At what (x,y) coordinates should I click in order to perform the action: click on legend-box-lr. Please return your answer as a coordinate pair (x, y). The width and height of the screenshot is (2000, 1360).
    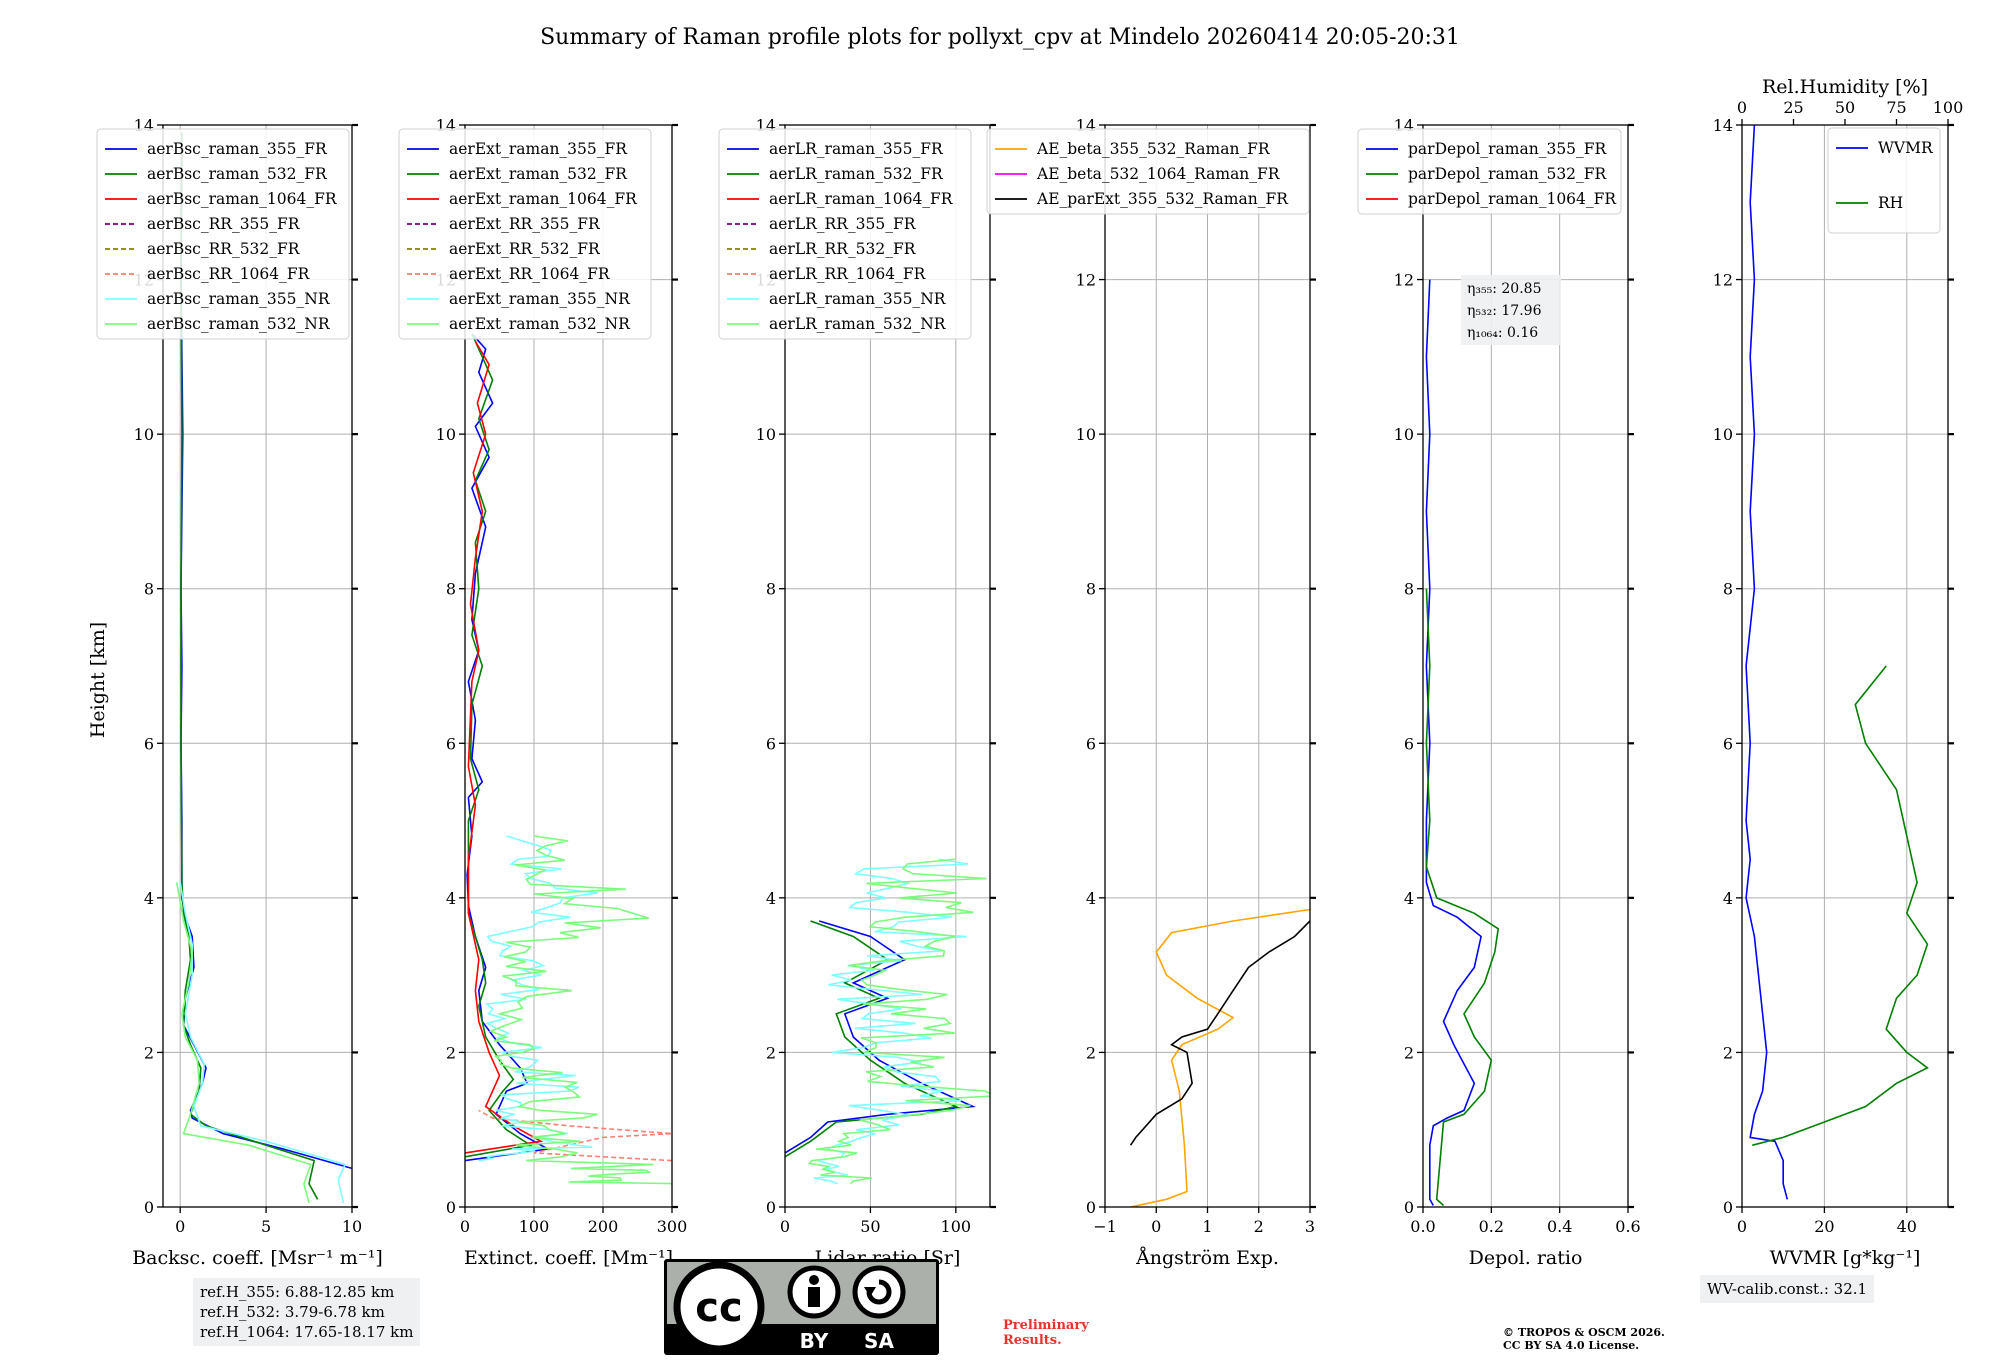
    Looking at the image, I should click on (845, 234).